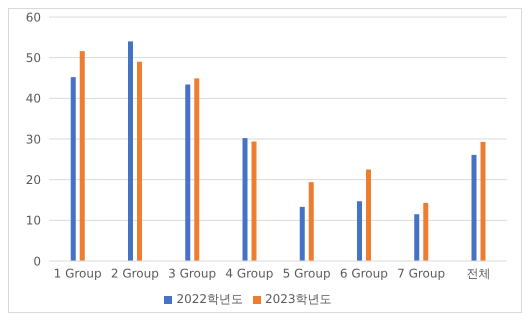  Describe the element at coordinates (134, 273) in the screenshot. I see `x-tick-label: 2 Group` at that location.